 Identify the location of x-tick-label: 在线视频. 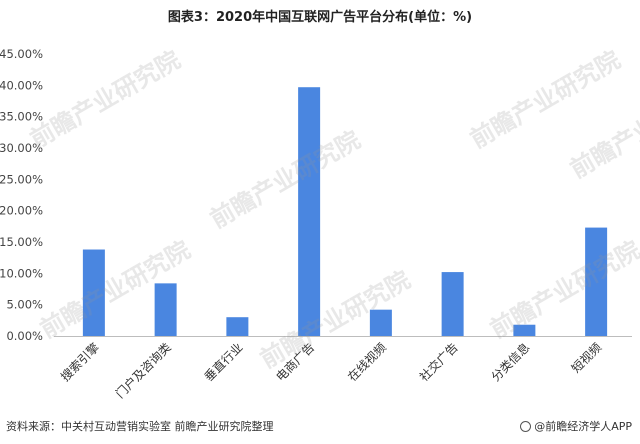
(366, 362).